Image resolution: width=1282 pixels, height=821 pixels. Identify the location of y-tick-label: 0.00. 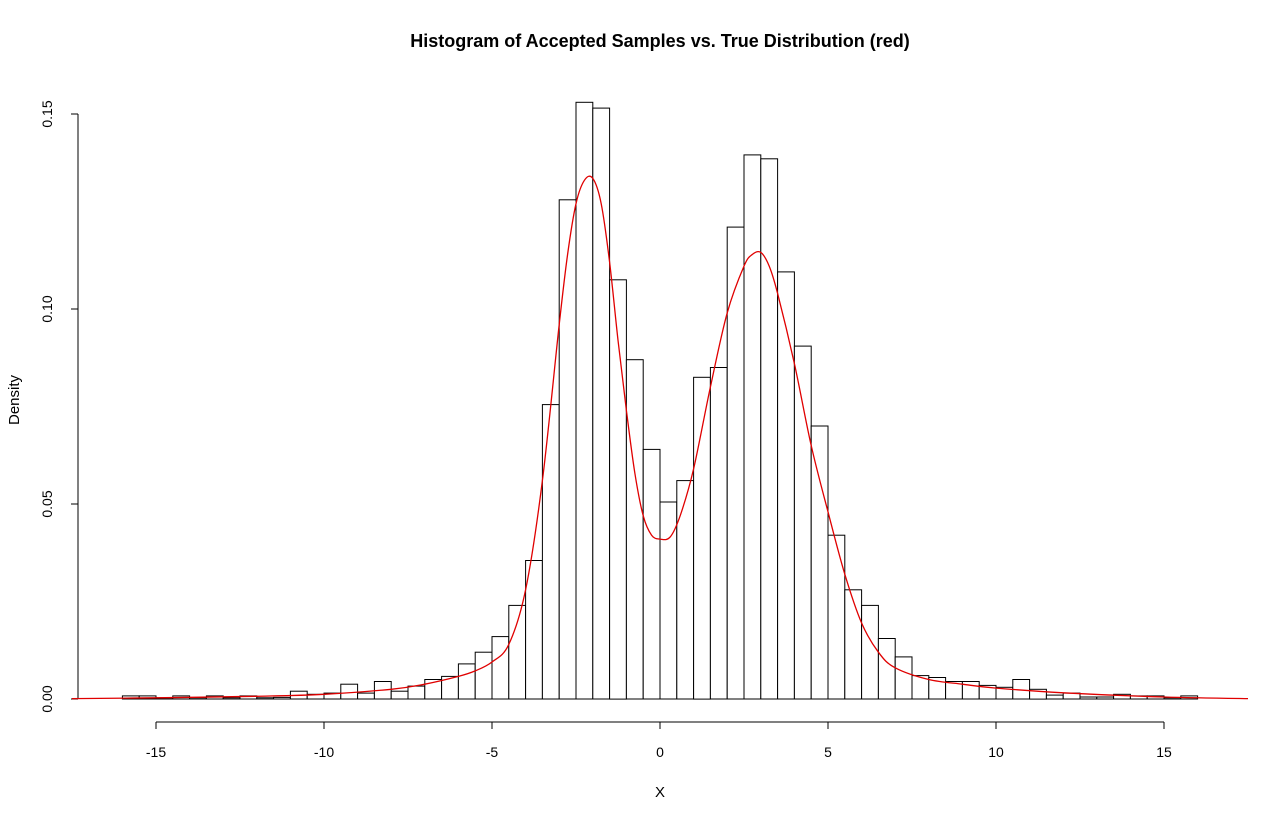
(47, 698).